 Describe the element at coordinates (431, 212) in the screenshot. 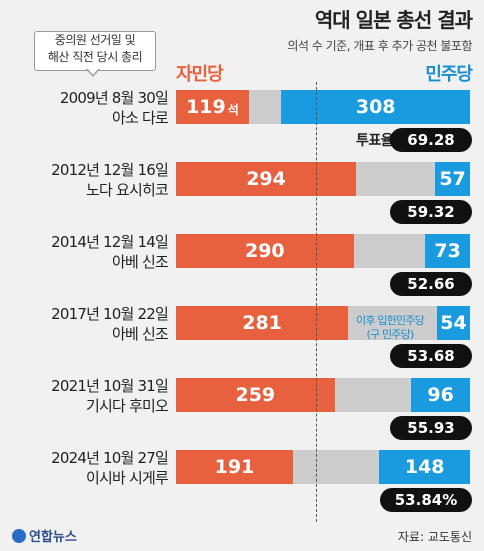

I see `turnout-badge: 59.32` at that location.